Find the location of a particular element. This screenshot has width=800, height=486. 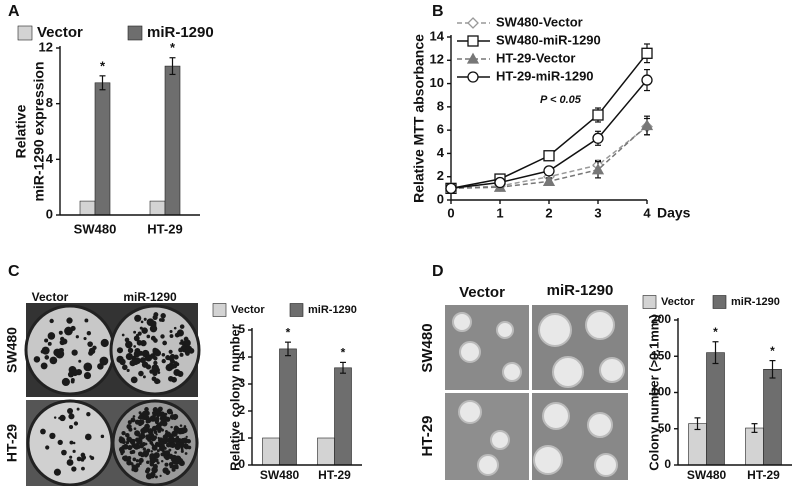

colonies is located at coordinates (538, 393).